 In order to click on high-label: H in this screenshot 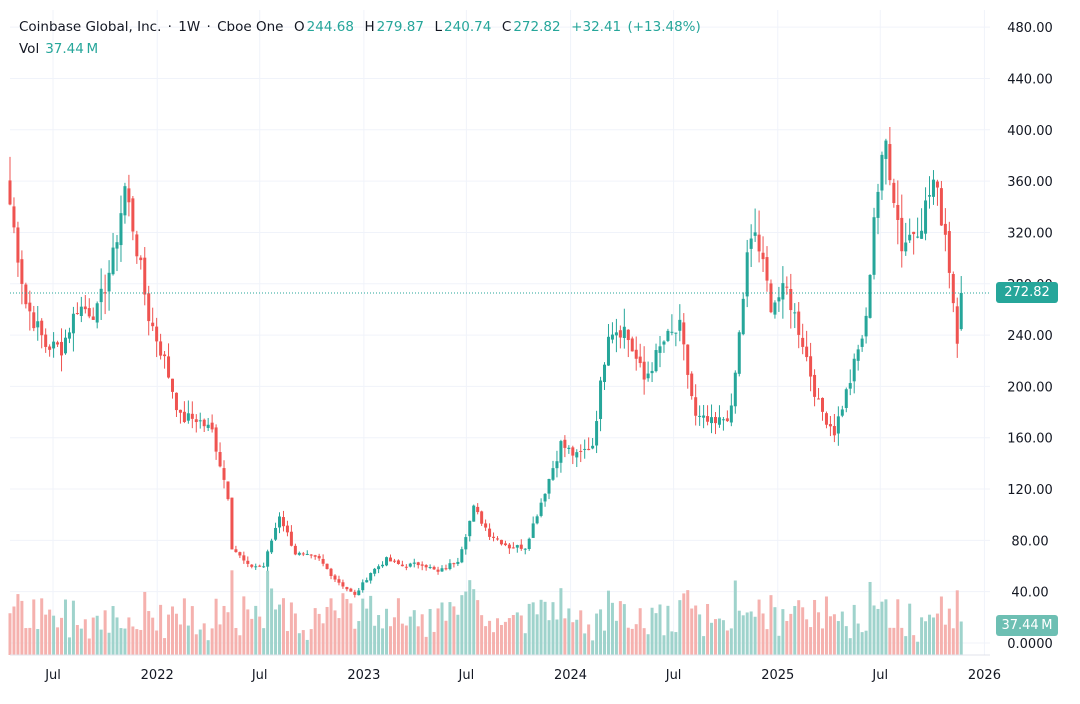, I will do `click(369, 27)`.